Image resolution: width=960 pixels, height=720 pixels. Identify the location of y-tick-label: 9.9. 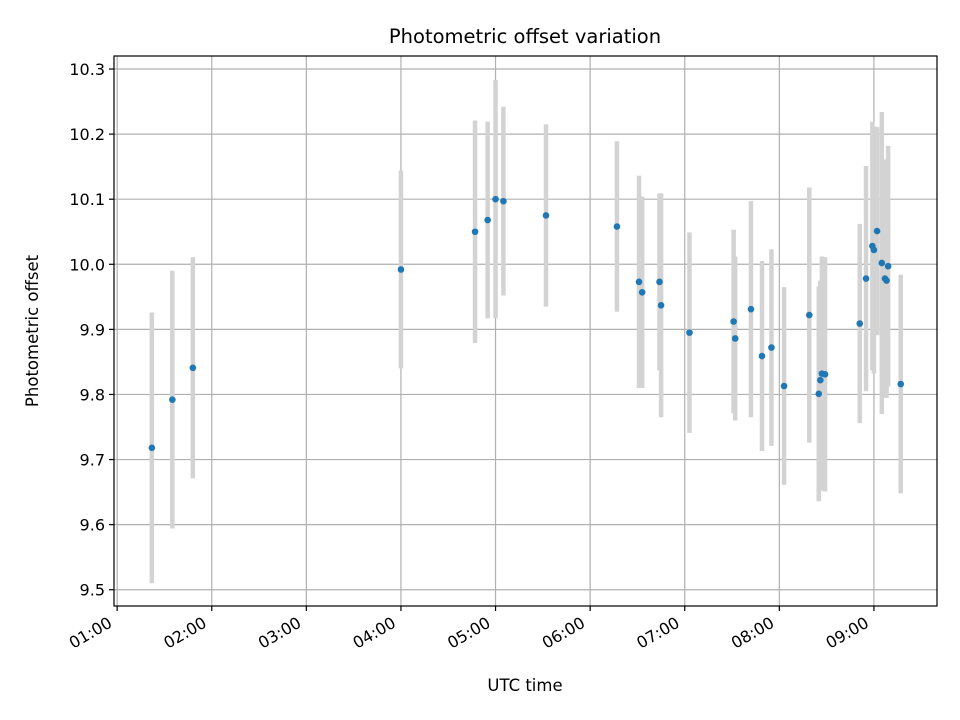
(92, 329).